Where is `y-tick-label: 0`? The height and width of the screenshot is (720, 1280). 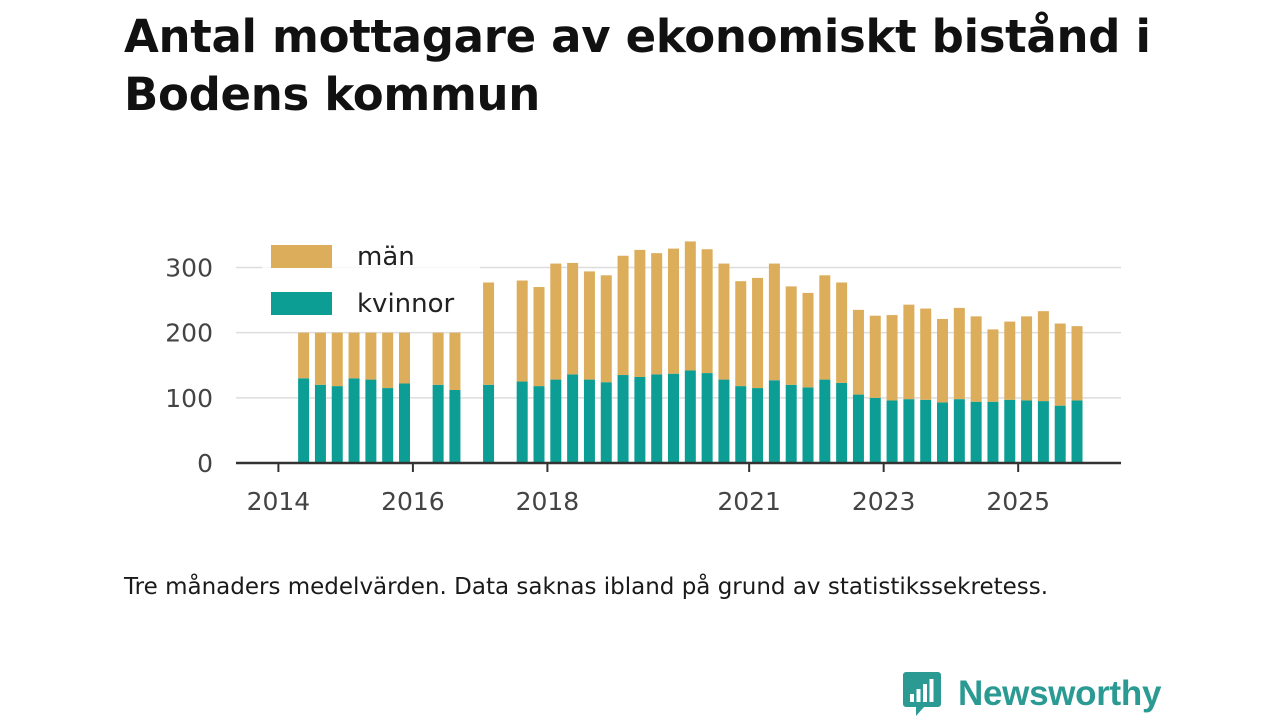
y-tick-label: 0 is located at coordinates (205, 463).